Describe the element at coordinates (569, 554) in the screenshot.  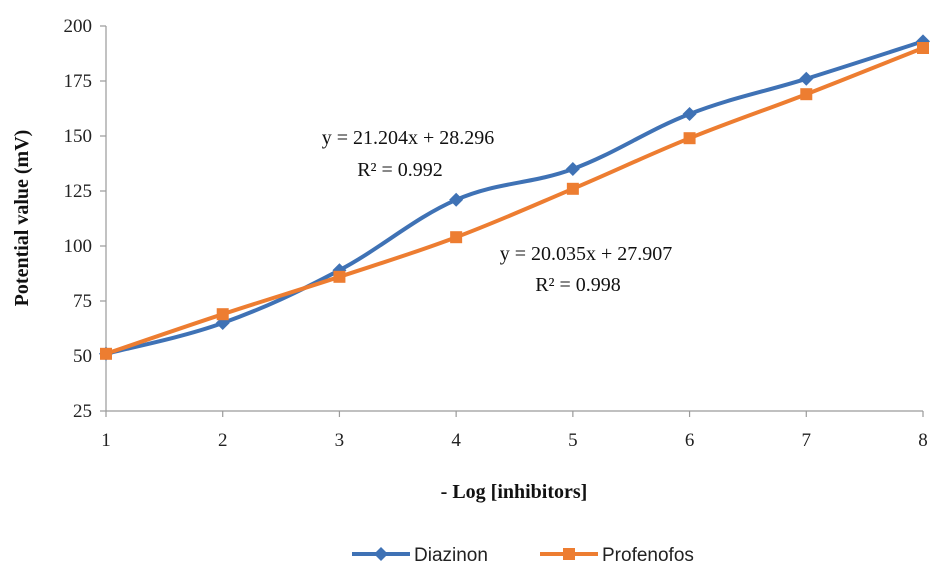
I see `legend-swatch-profenofos-marker` at that location.